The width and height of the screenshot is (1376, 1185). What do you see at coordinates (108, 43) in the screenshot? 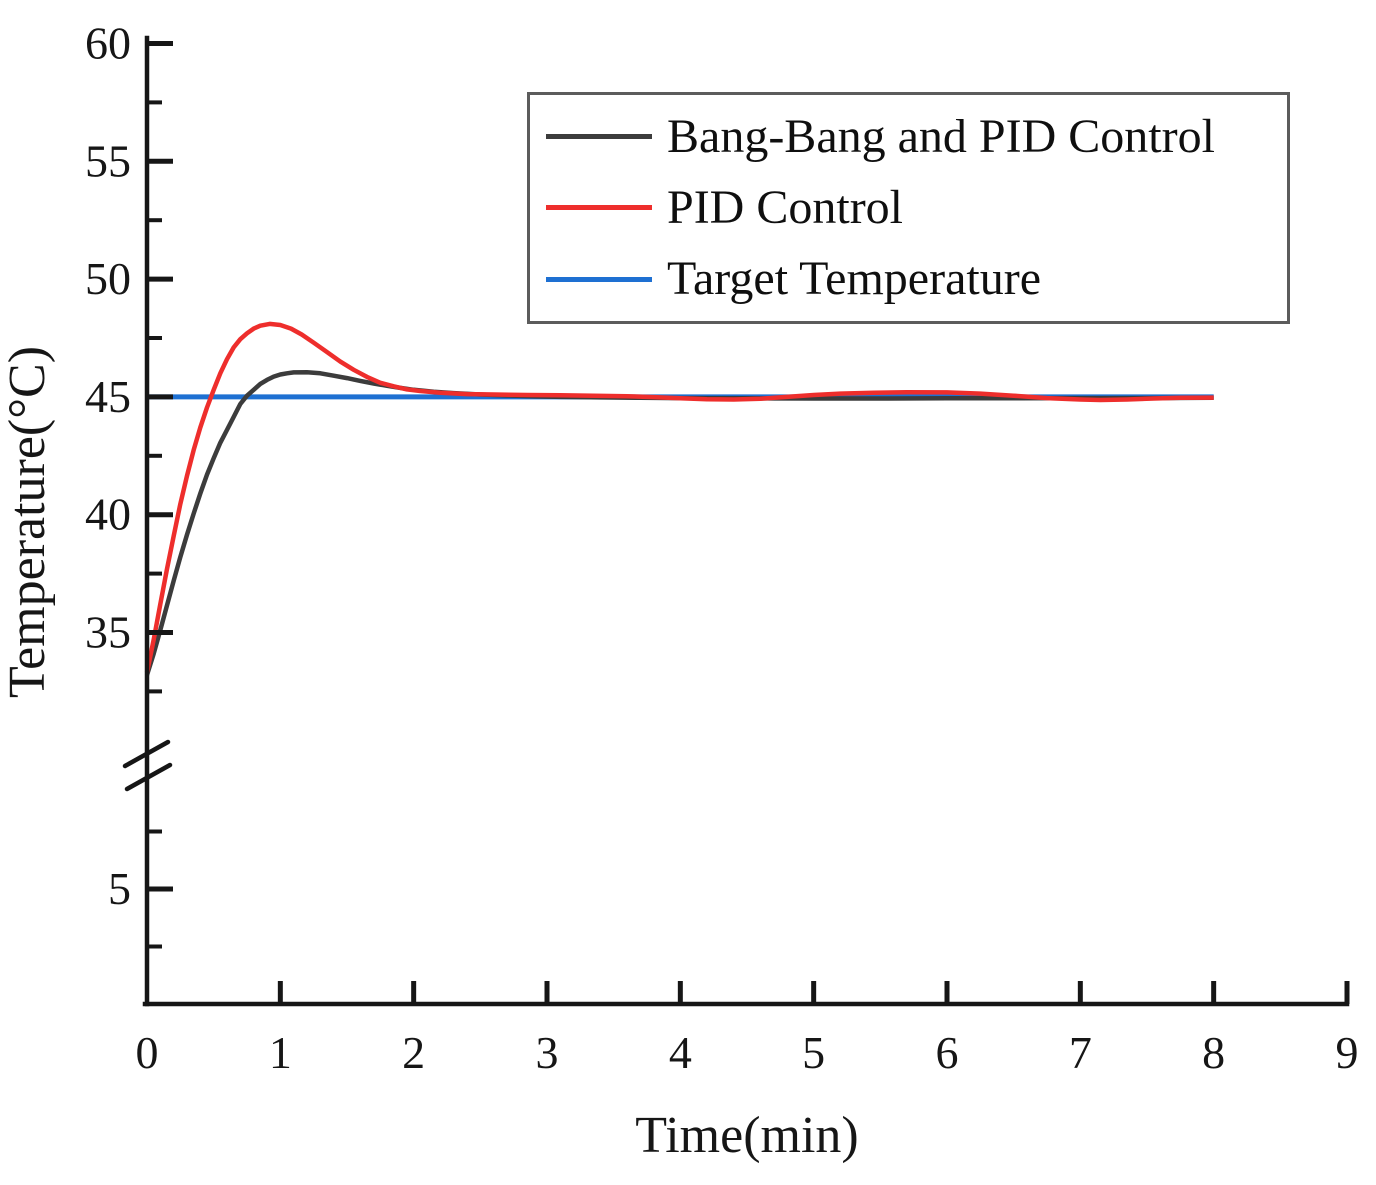
I see `y-tick-label: 60` at bounding box center [108, 43].